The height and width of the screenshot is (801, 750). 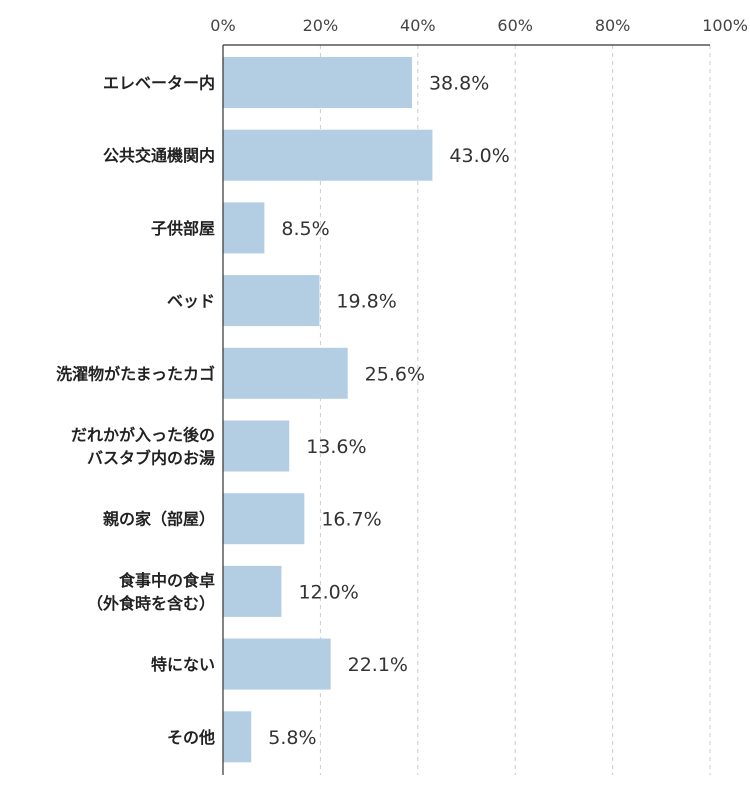 I want to click on data-label: 43.0%, so click(x=479, y=156).